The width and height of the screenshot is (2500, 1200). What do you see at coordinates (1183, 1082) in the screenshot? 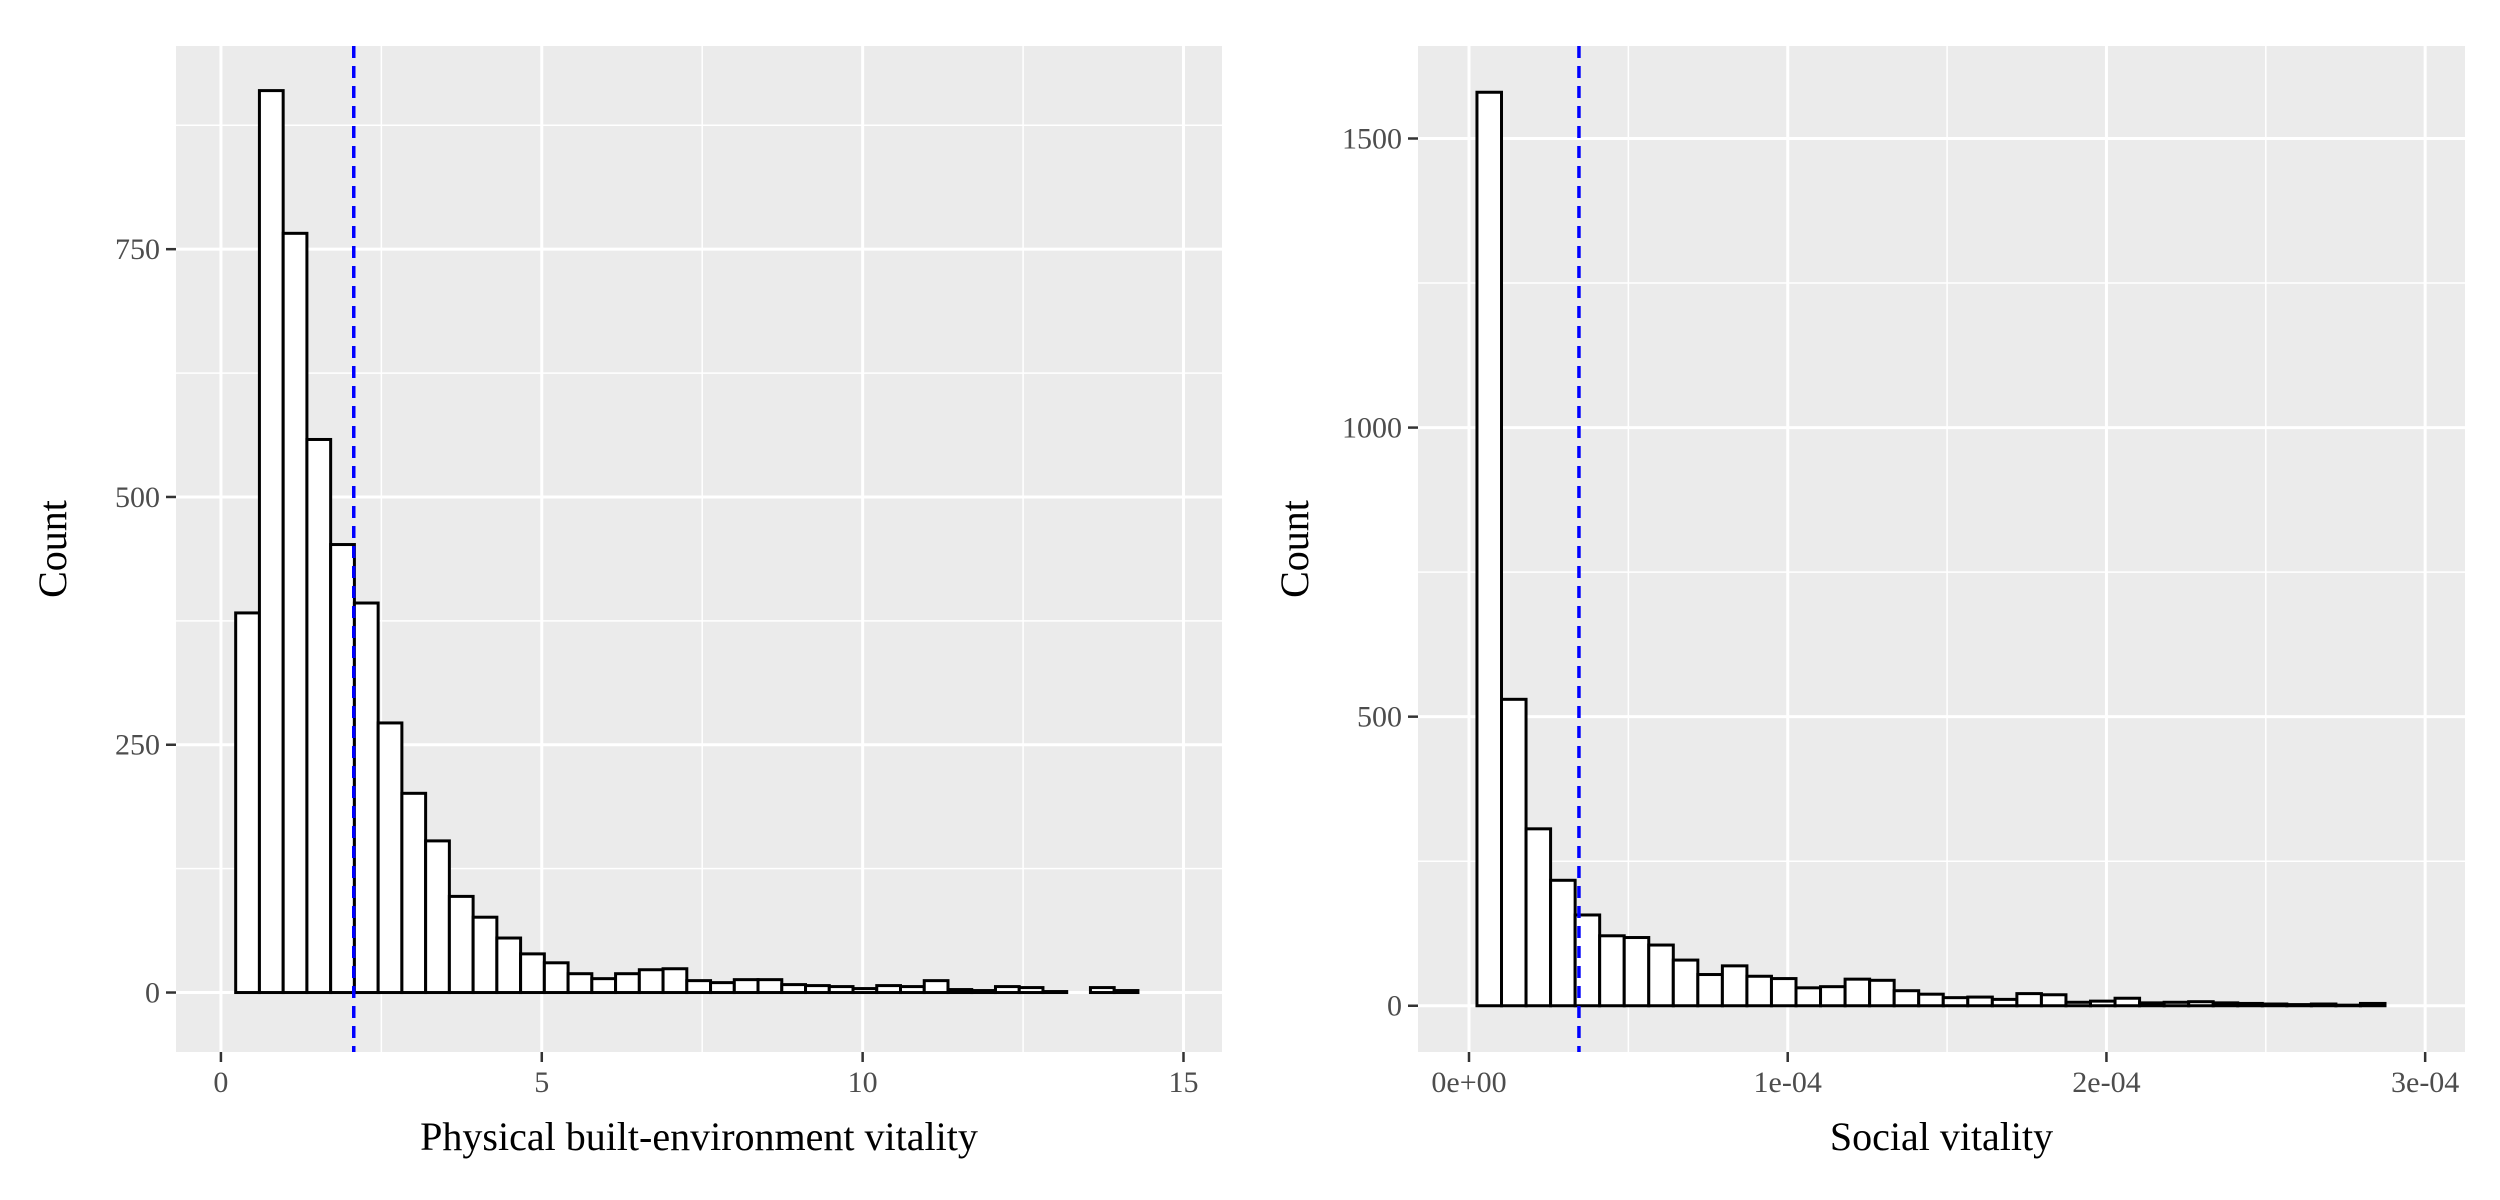
I see `x-tick-label: 15` at bounding box center [1183, 1082].